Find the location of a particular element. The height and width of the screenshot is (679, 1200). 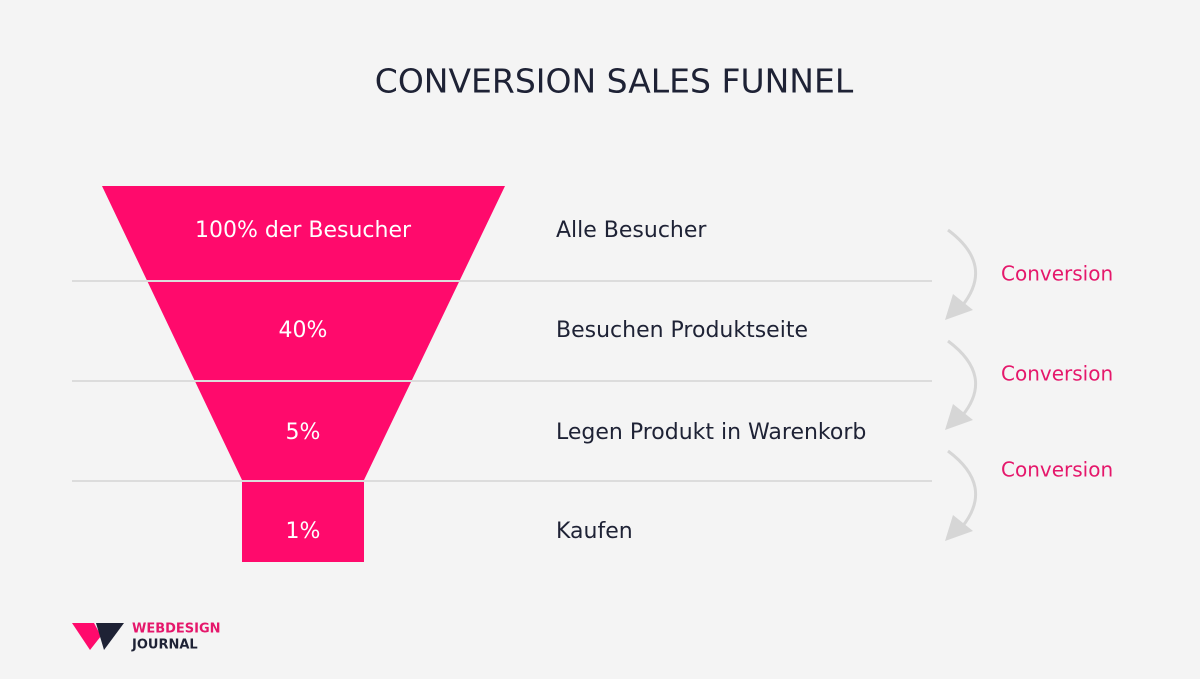

stage-label: Kaufen is located at coordinates (594, 531).